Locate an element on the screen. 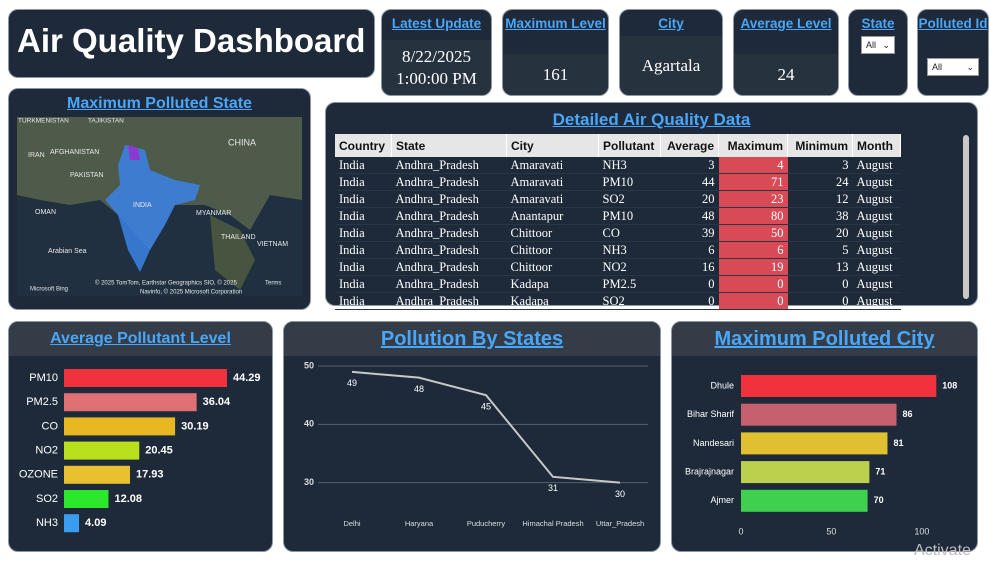 The width and height of the screenshot is (990, 561). chart-title: Average Pollutant Level is located at coordinates (140, 338).